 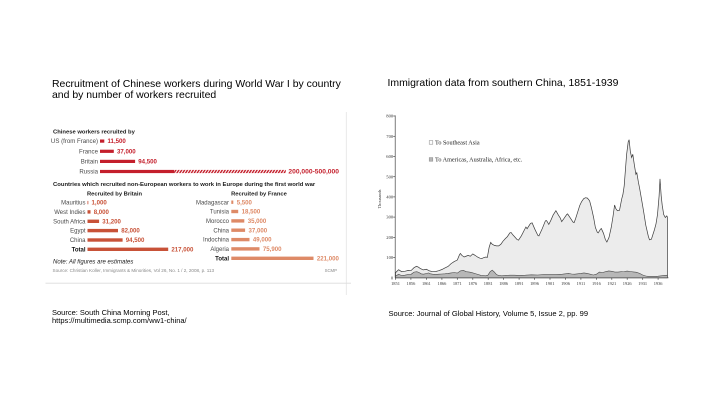 What do you see at coordinates (443, 283) in the screenshot?
I see `svg-text: 1866` at bounding box center [443, 283].